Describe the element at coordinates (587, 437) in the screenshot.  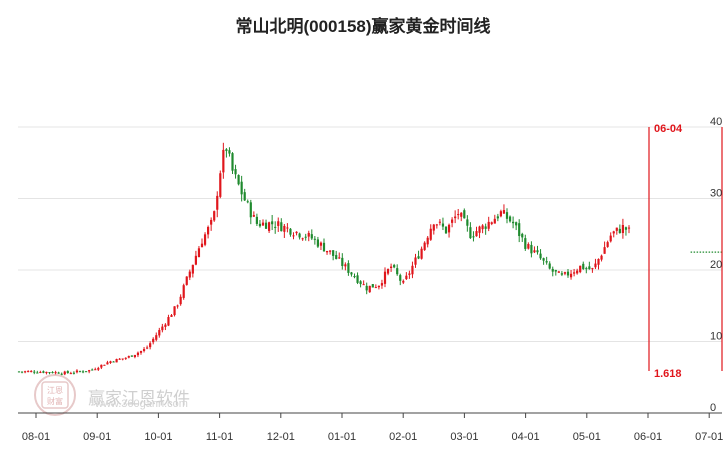
I see `x-tick-label: 05-01` at that location.